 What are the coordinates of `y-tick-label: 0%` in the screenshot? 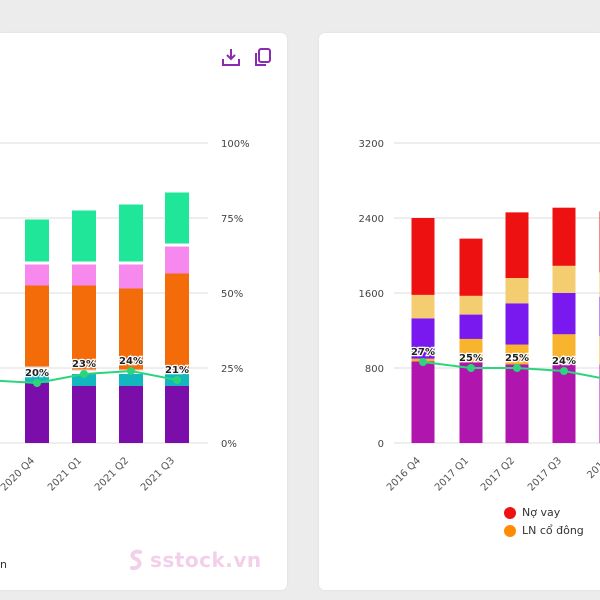 It's located at (229, 444).